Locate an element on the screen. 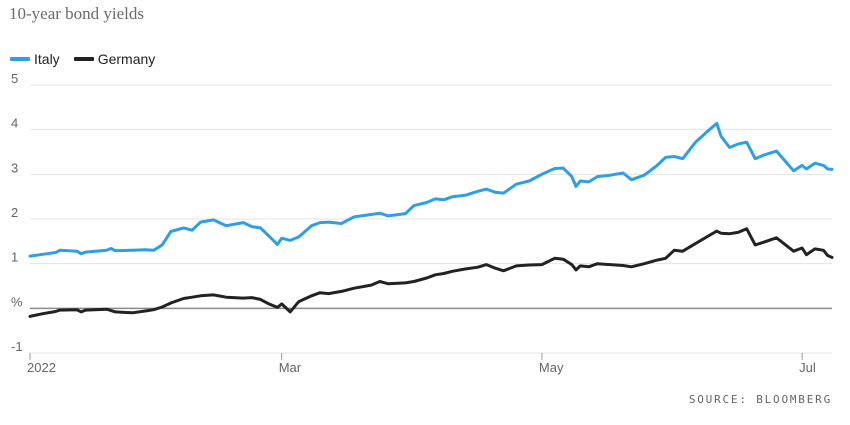 The width and height of the screenshot is (850, 425). x-tick-label: Jul is located at coordinates (807, 367).